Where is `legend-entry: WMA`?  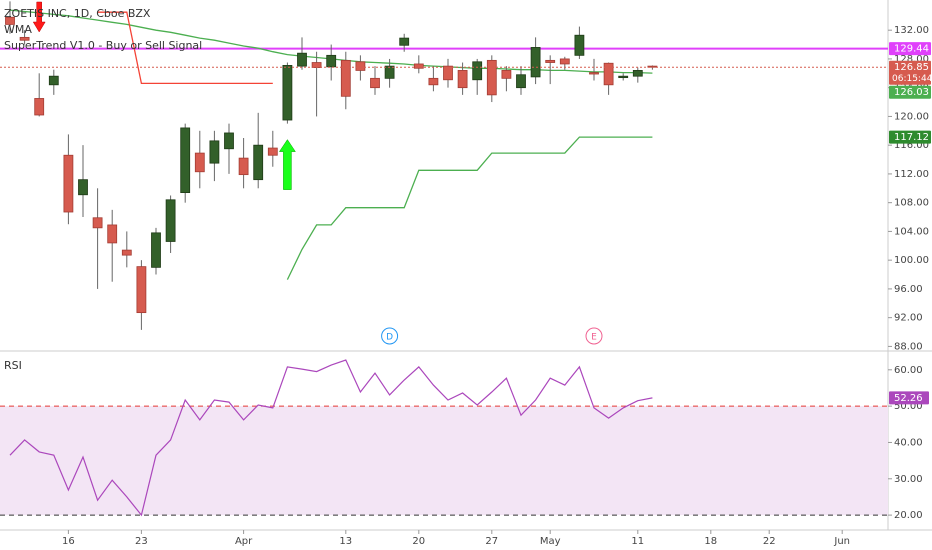 legend-entry: WMA is located at coordinates (18, 29).